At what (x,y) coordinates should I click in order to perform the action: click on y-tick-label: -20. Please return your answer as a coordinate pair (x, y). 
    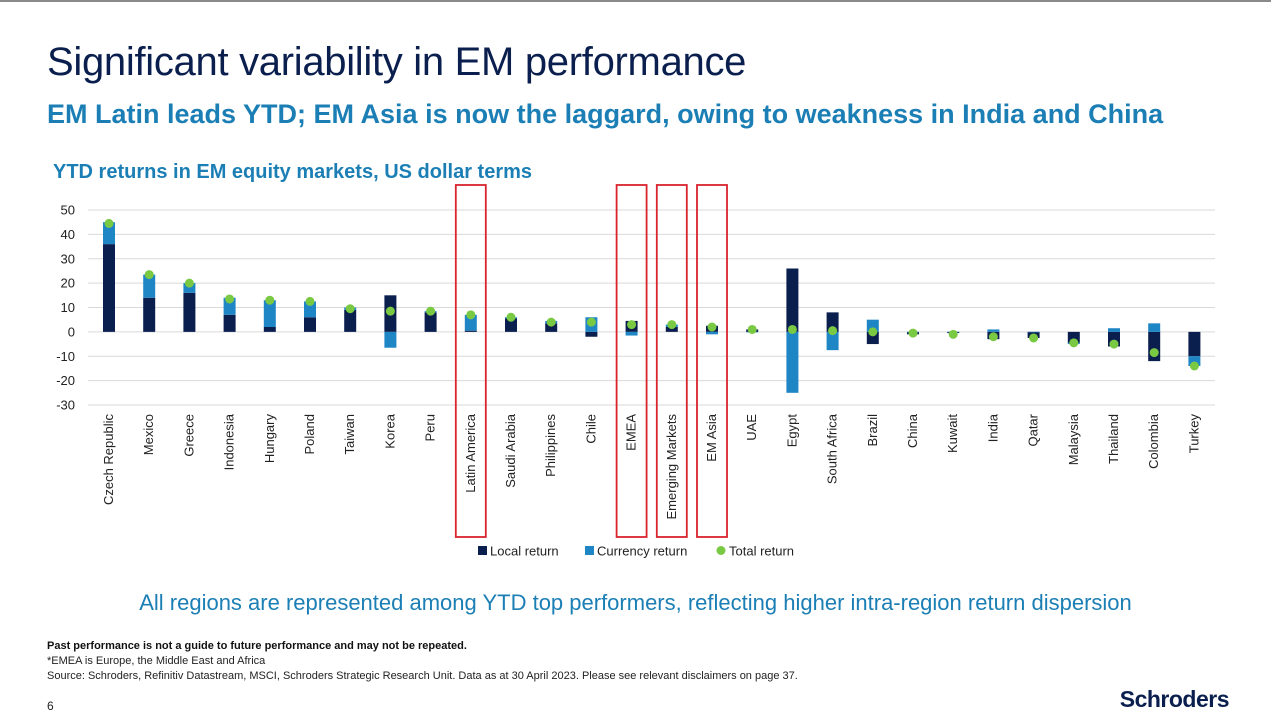
    Looking at the image, I should click on (65, 380).